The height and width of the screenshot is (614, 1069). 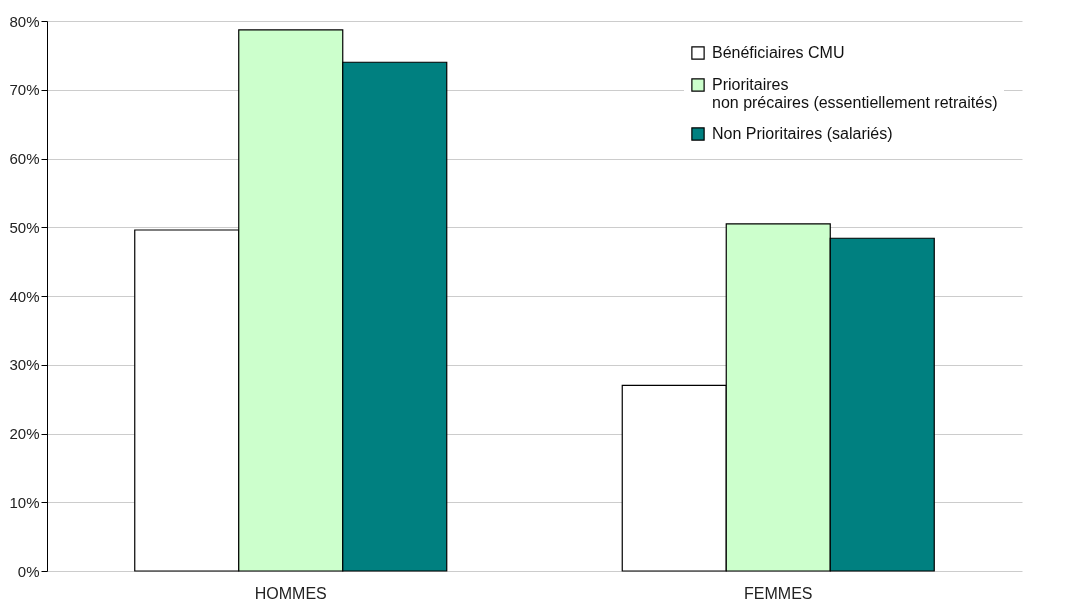 What do you see at coordinates (24, 296) in the screenshot?
I see `y-tick-label: 40%` at bounding box center [24, 296].